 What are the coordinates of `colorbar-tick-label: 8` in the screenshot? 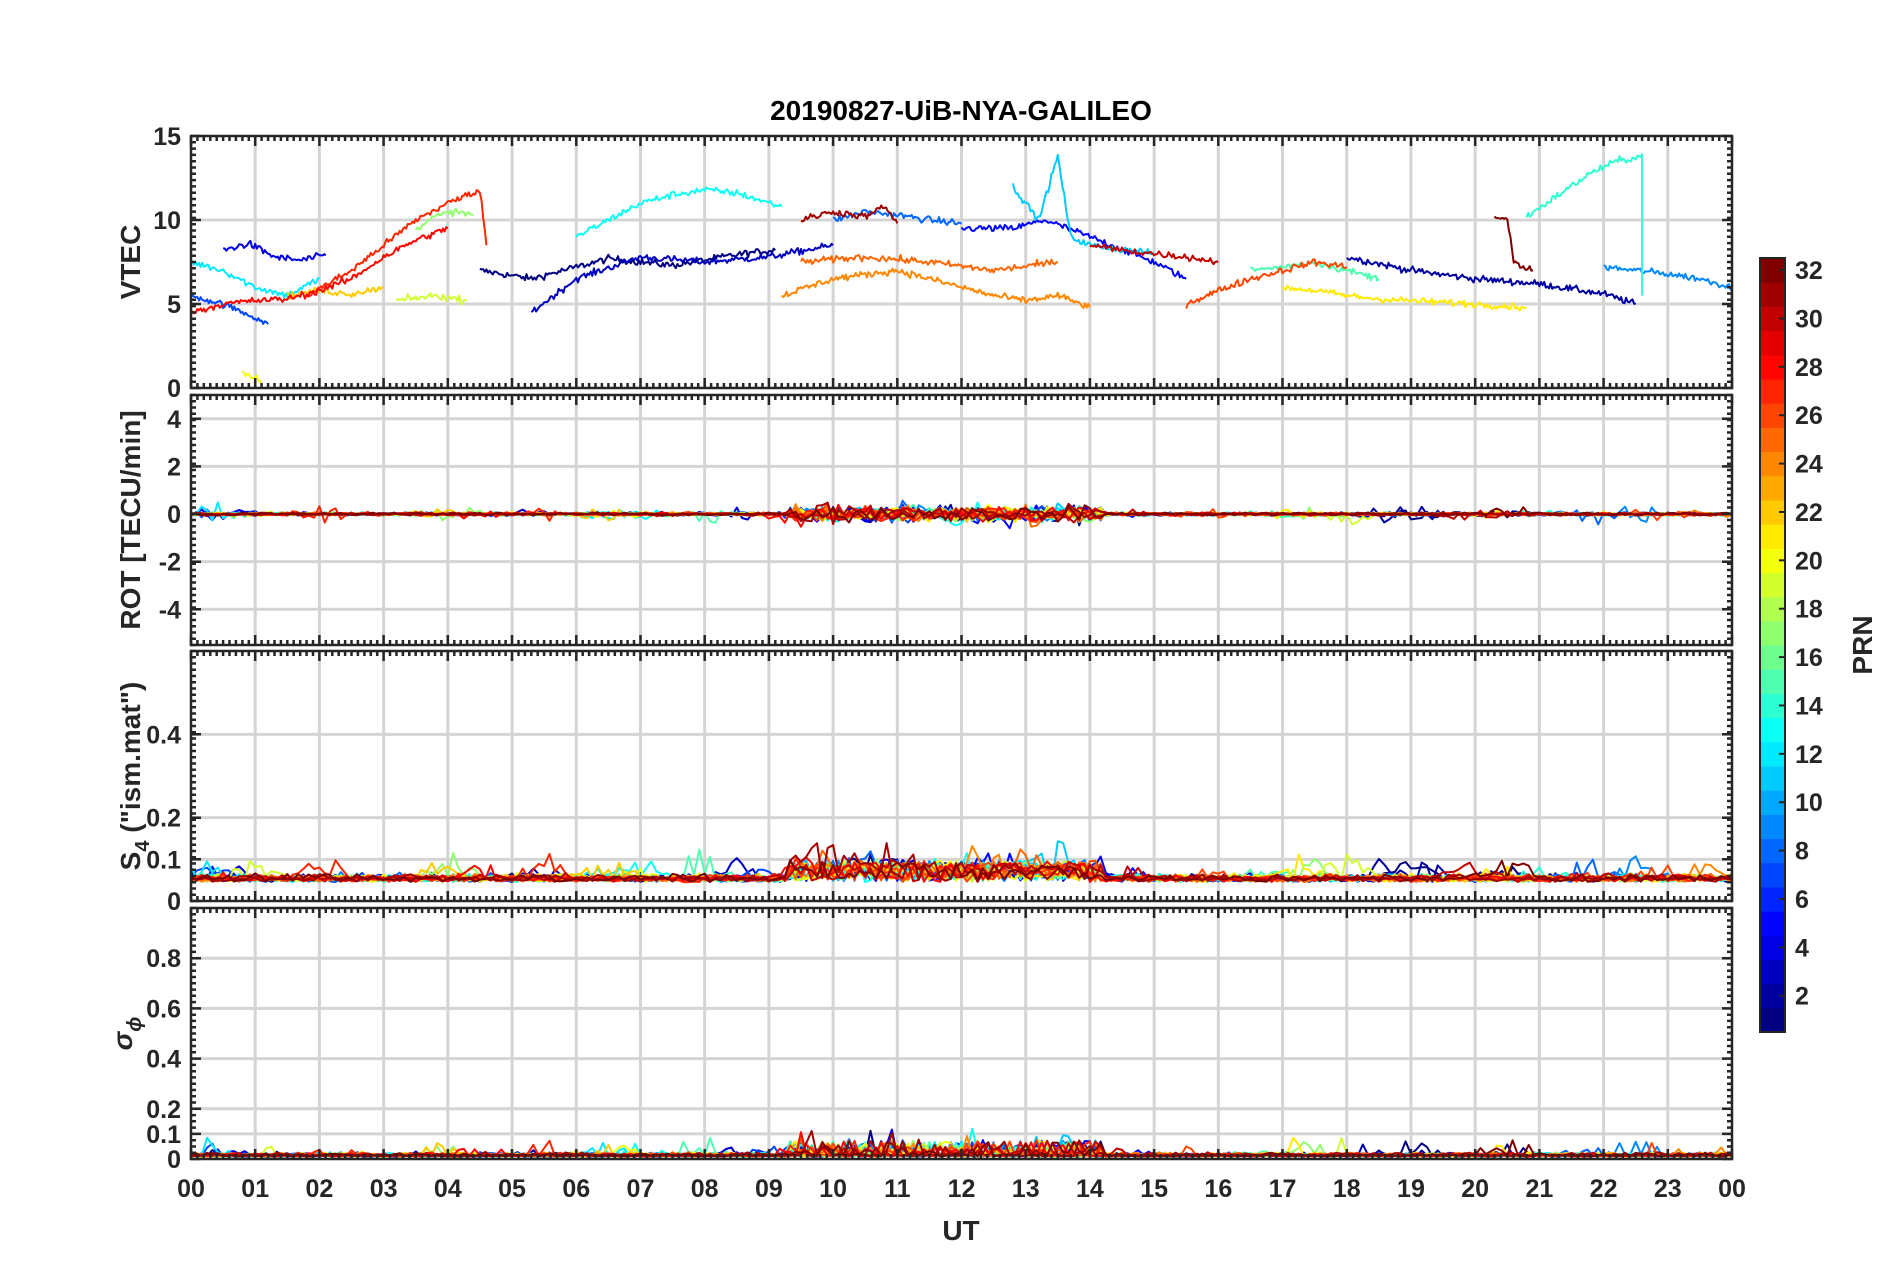 It's located at (1802, 852).